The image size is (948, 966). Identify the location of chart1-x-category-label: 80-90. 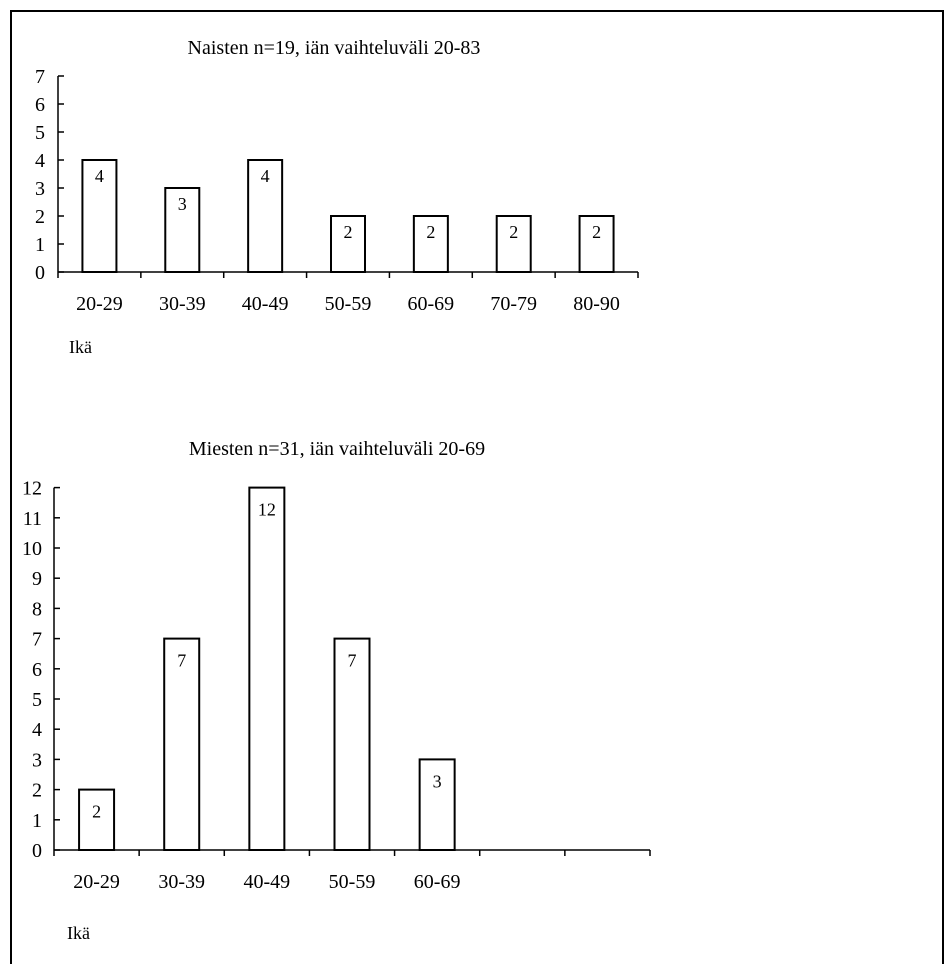
(596, 304).